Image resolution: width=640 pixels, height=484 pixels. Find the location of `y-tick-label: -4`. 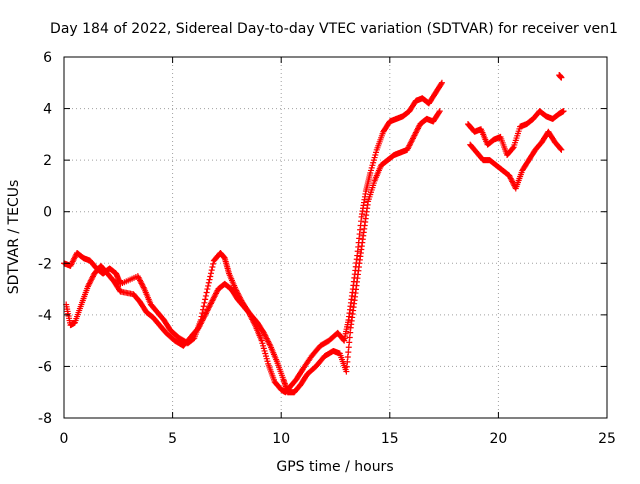

y-tick-label: -4 is located at coordinates (45, 316).